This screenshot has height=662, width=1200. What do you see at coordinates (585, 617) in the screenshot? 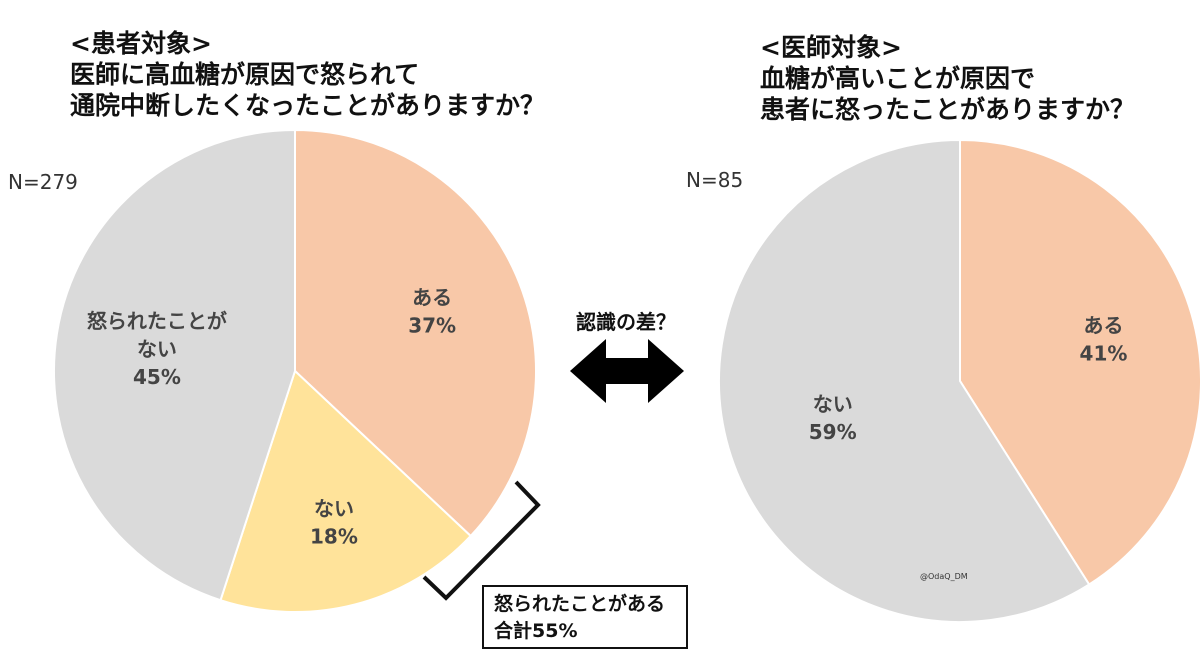
I see `total-callout-box: 怒られたことがある 合計55%` at bounding box center [585, 617].